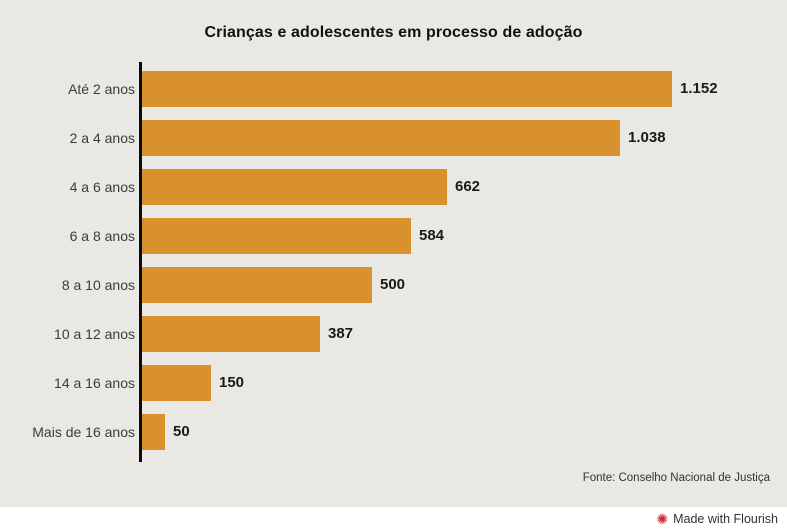 The height and width of the screenshot is (530, 787). Describe the element at coordinates (676, 478) in the screenshot. I see `source-note: Fonte: Conselho Nacional de Justiça` at that location.